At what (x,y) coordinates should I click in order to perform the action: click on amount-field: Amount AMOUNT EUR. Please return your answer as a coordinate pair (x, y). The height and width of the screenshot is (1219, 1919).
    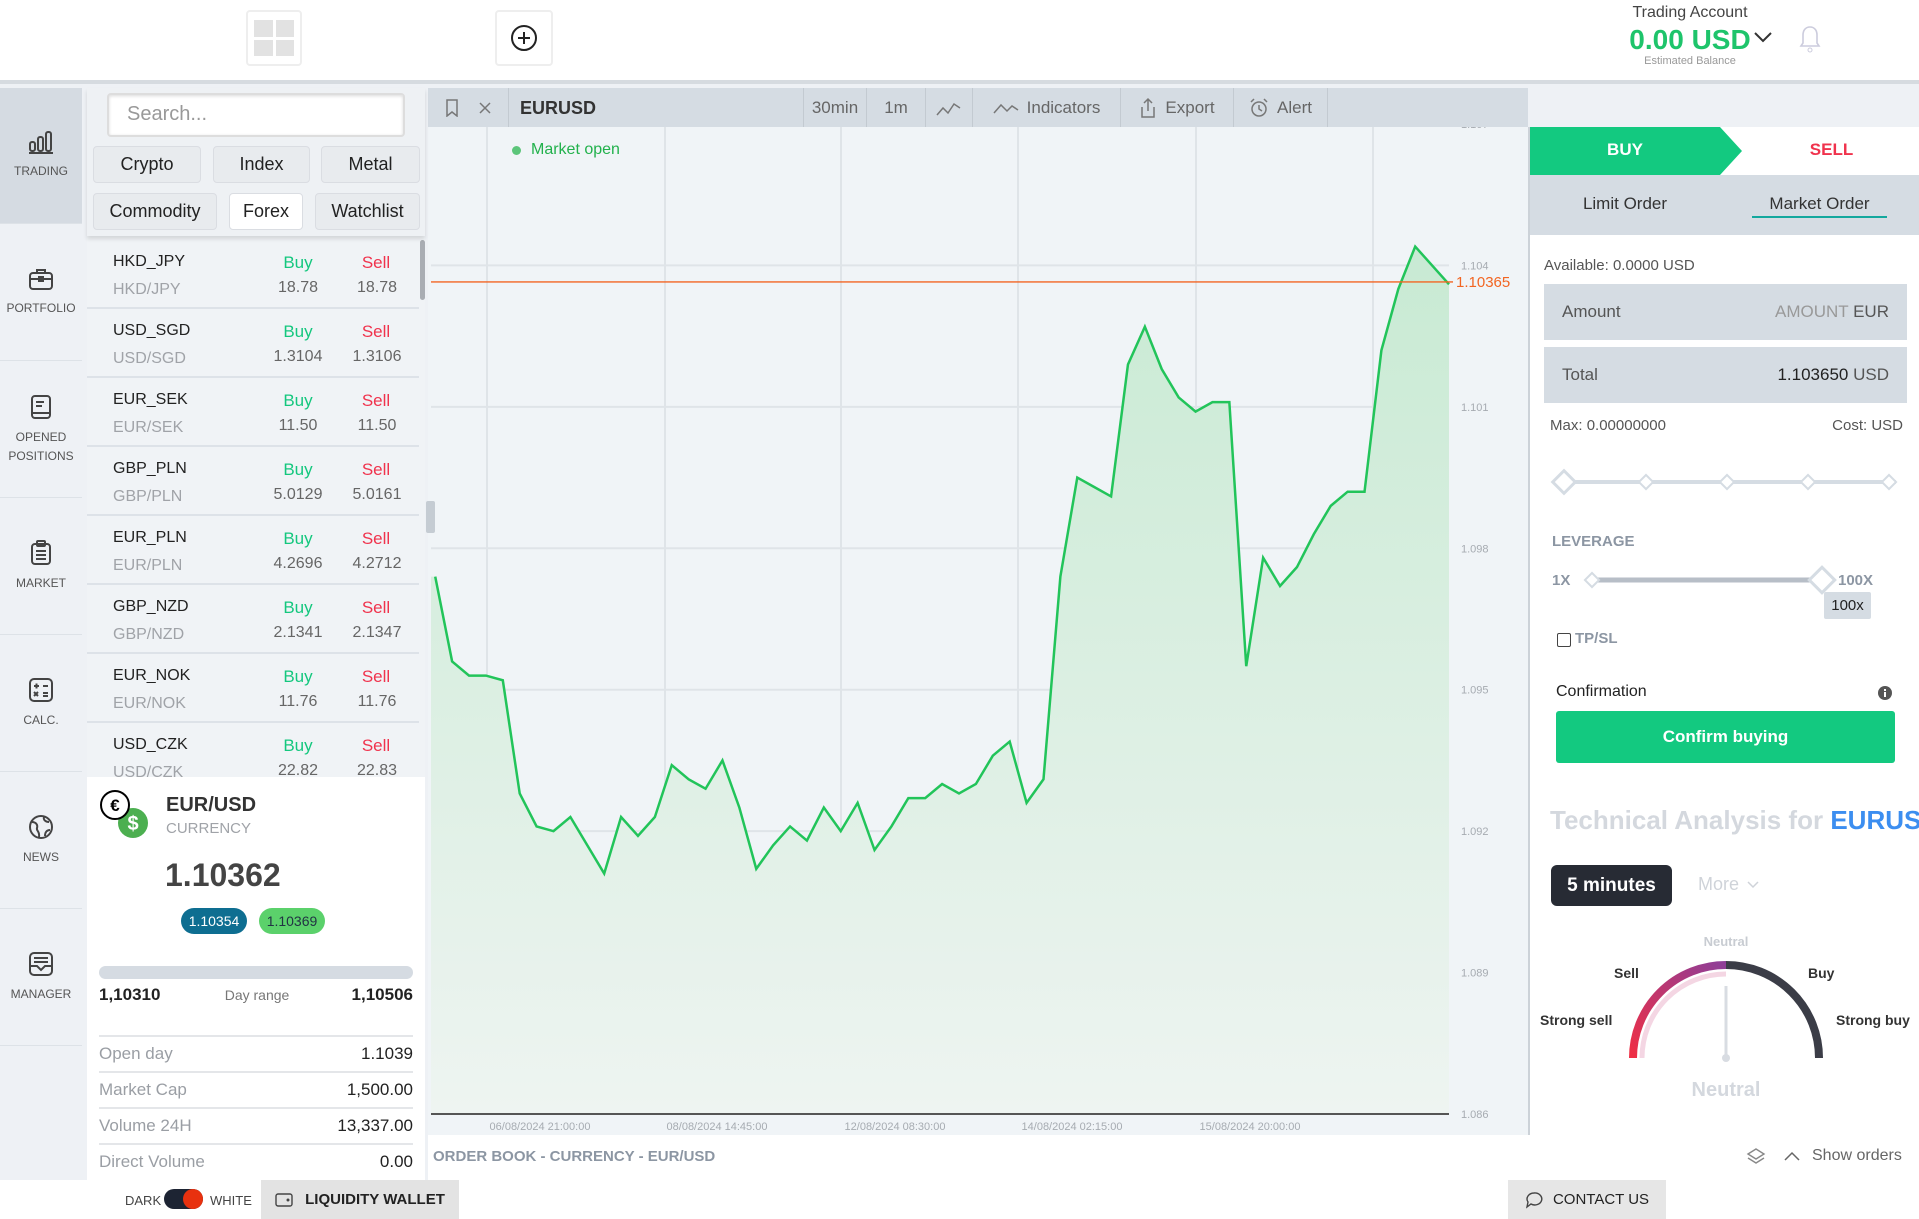
    Looking at the image, I should click on (1725, 312).